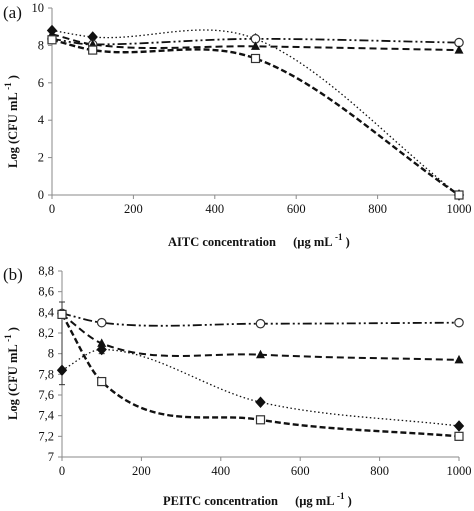  Describe the element at coordinates (350, 501) in the screenshot. I see `x-axis-unit-close-b: )` at that location.